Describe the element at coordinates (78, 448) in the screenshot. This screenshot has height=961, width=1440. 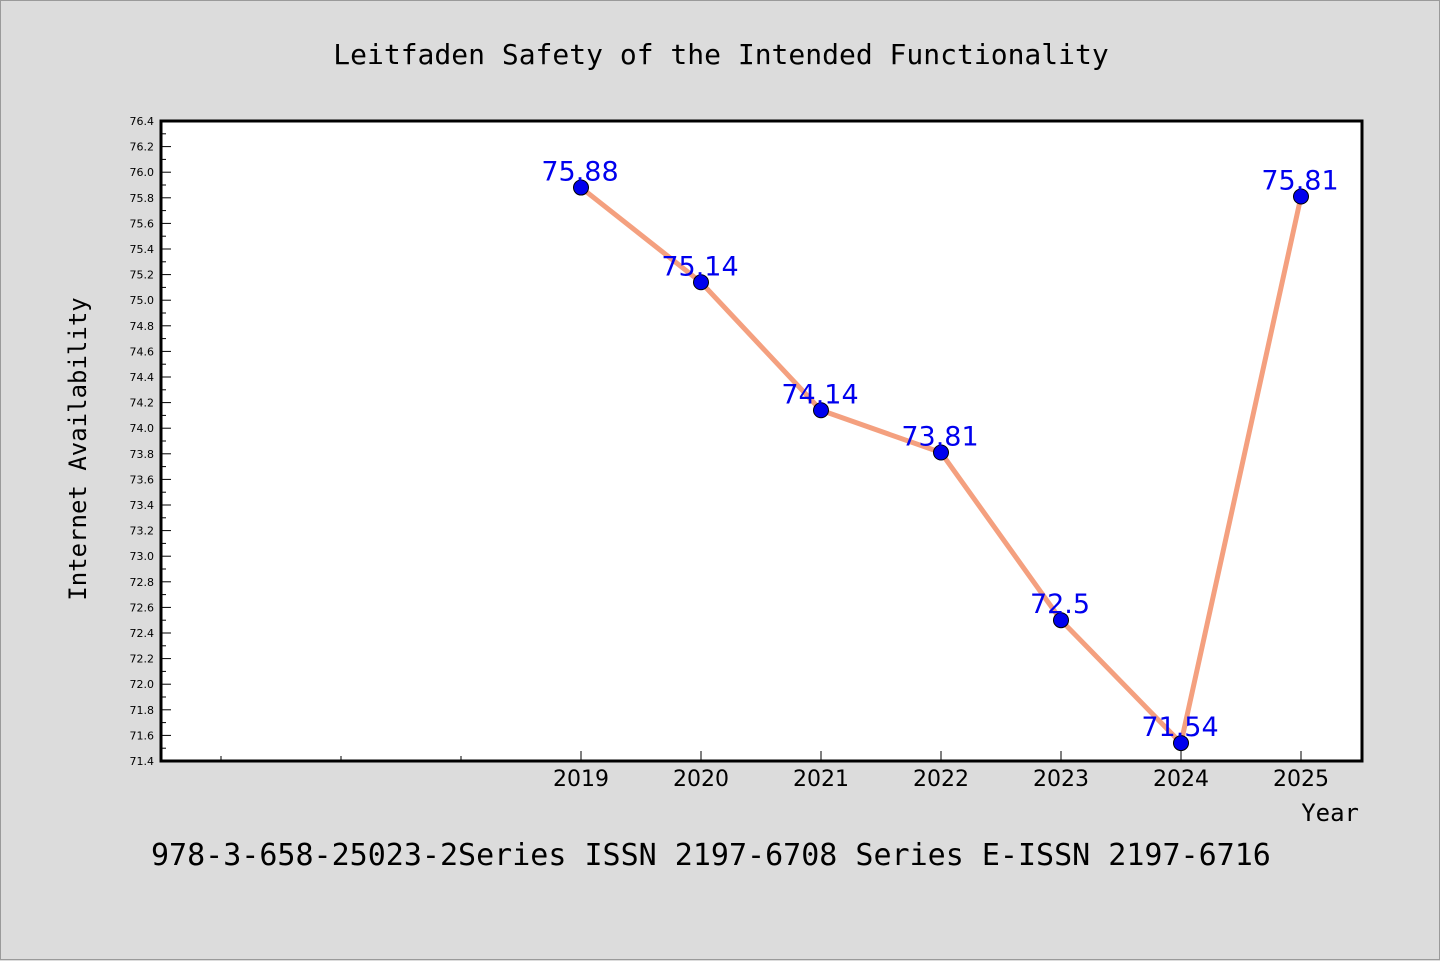
I see `y-axis-label: Internet Availability` at that location.